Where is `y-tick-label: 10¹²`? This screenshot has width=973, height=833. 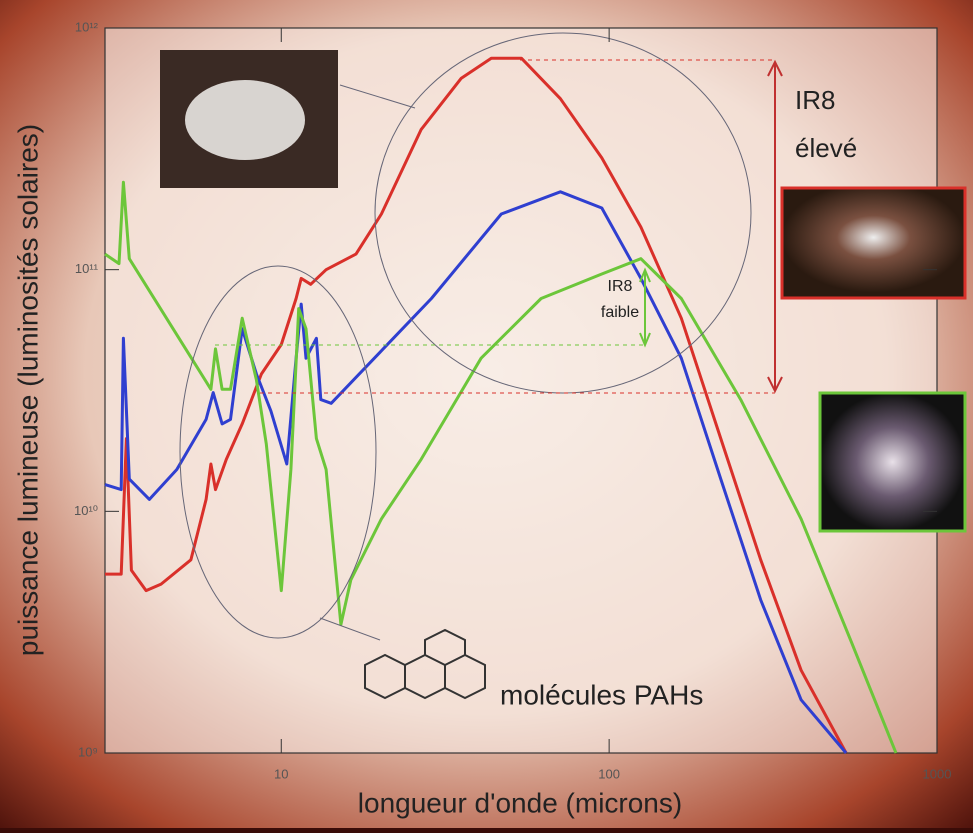
y-tick-label: 10¹² is located at coordinates (87, 26).